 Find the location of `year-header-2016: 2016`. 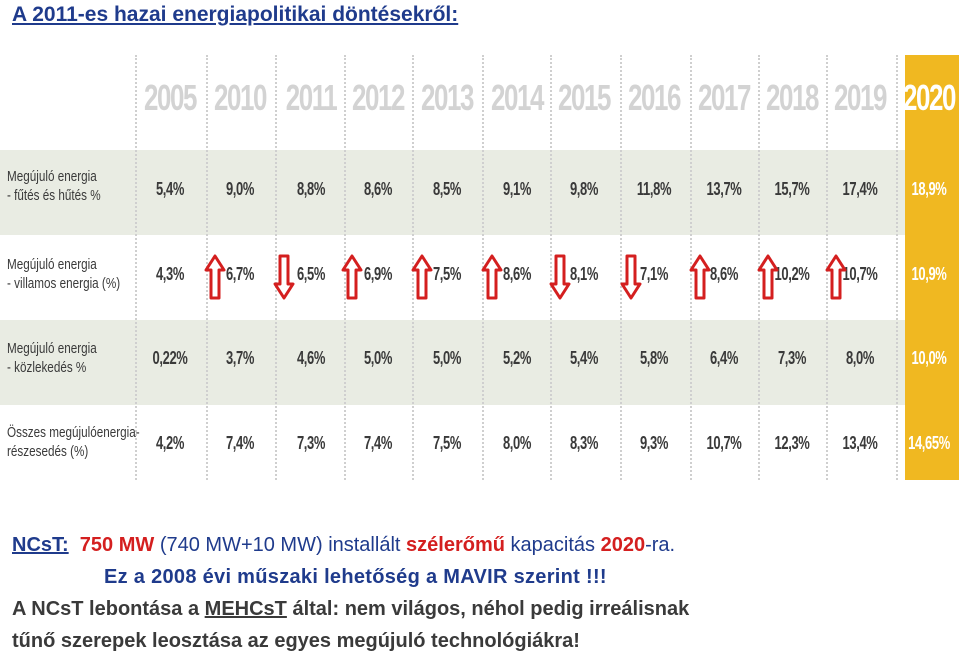

year-header-2016: 2016 is located at coordinates (654, 97).